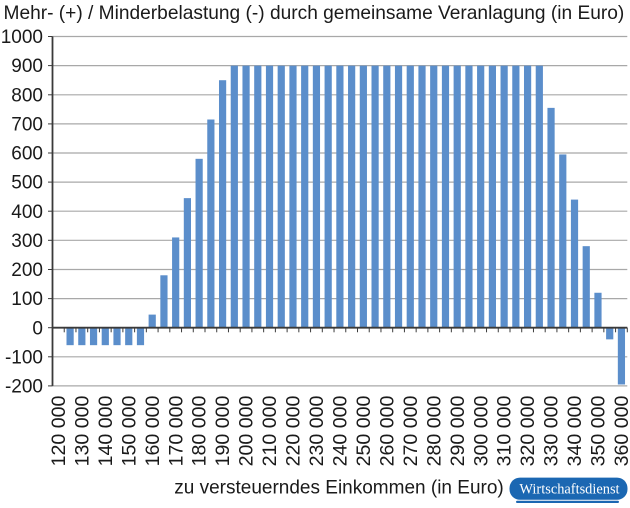  What do you see at coordinates (599, 430) in the screenshot?
I see `svg-text: 350 000` at bounding box center [599, 430].